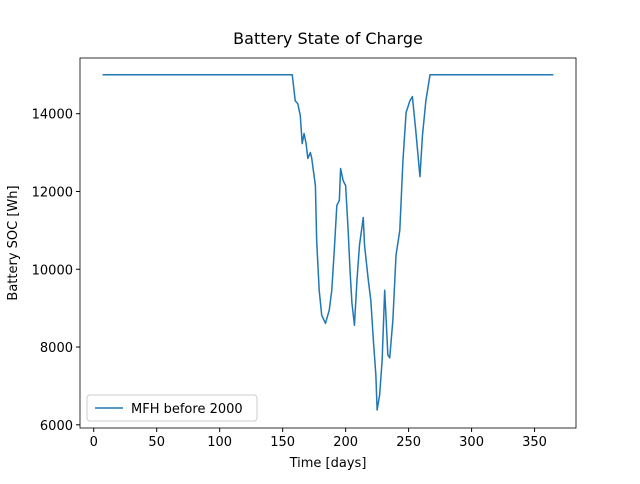 The image size is (640, 484). I want to click on y-tick-label: 8000, so click(56, 348).